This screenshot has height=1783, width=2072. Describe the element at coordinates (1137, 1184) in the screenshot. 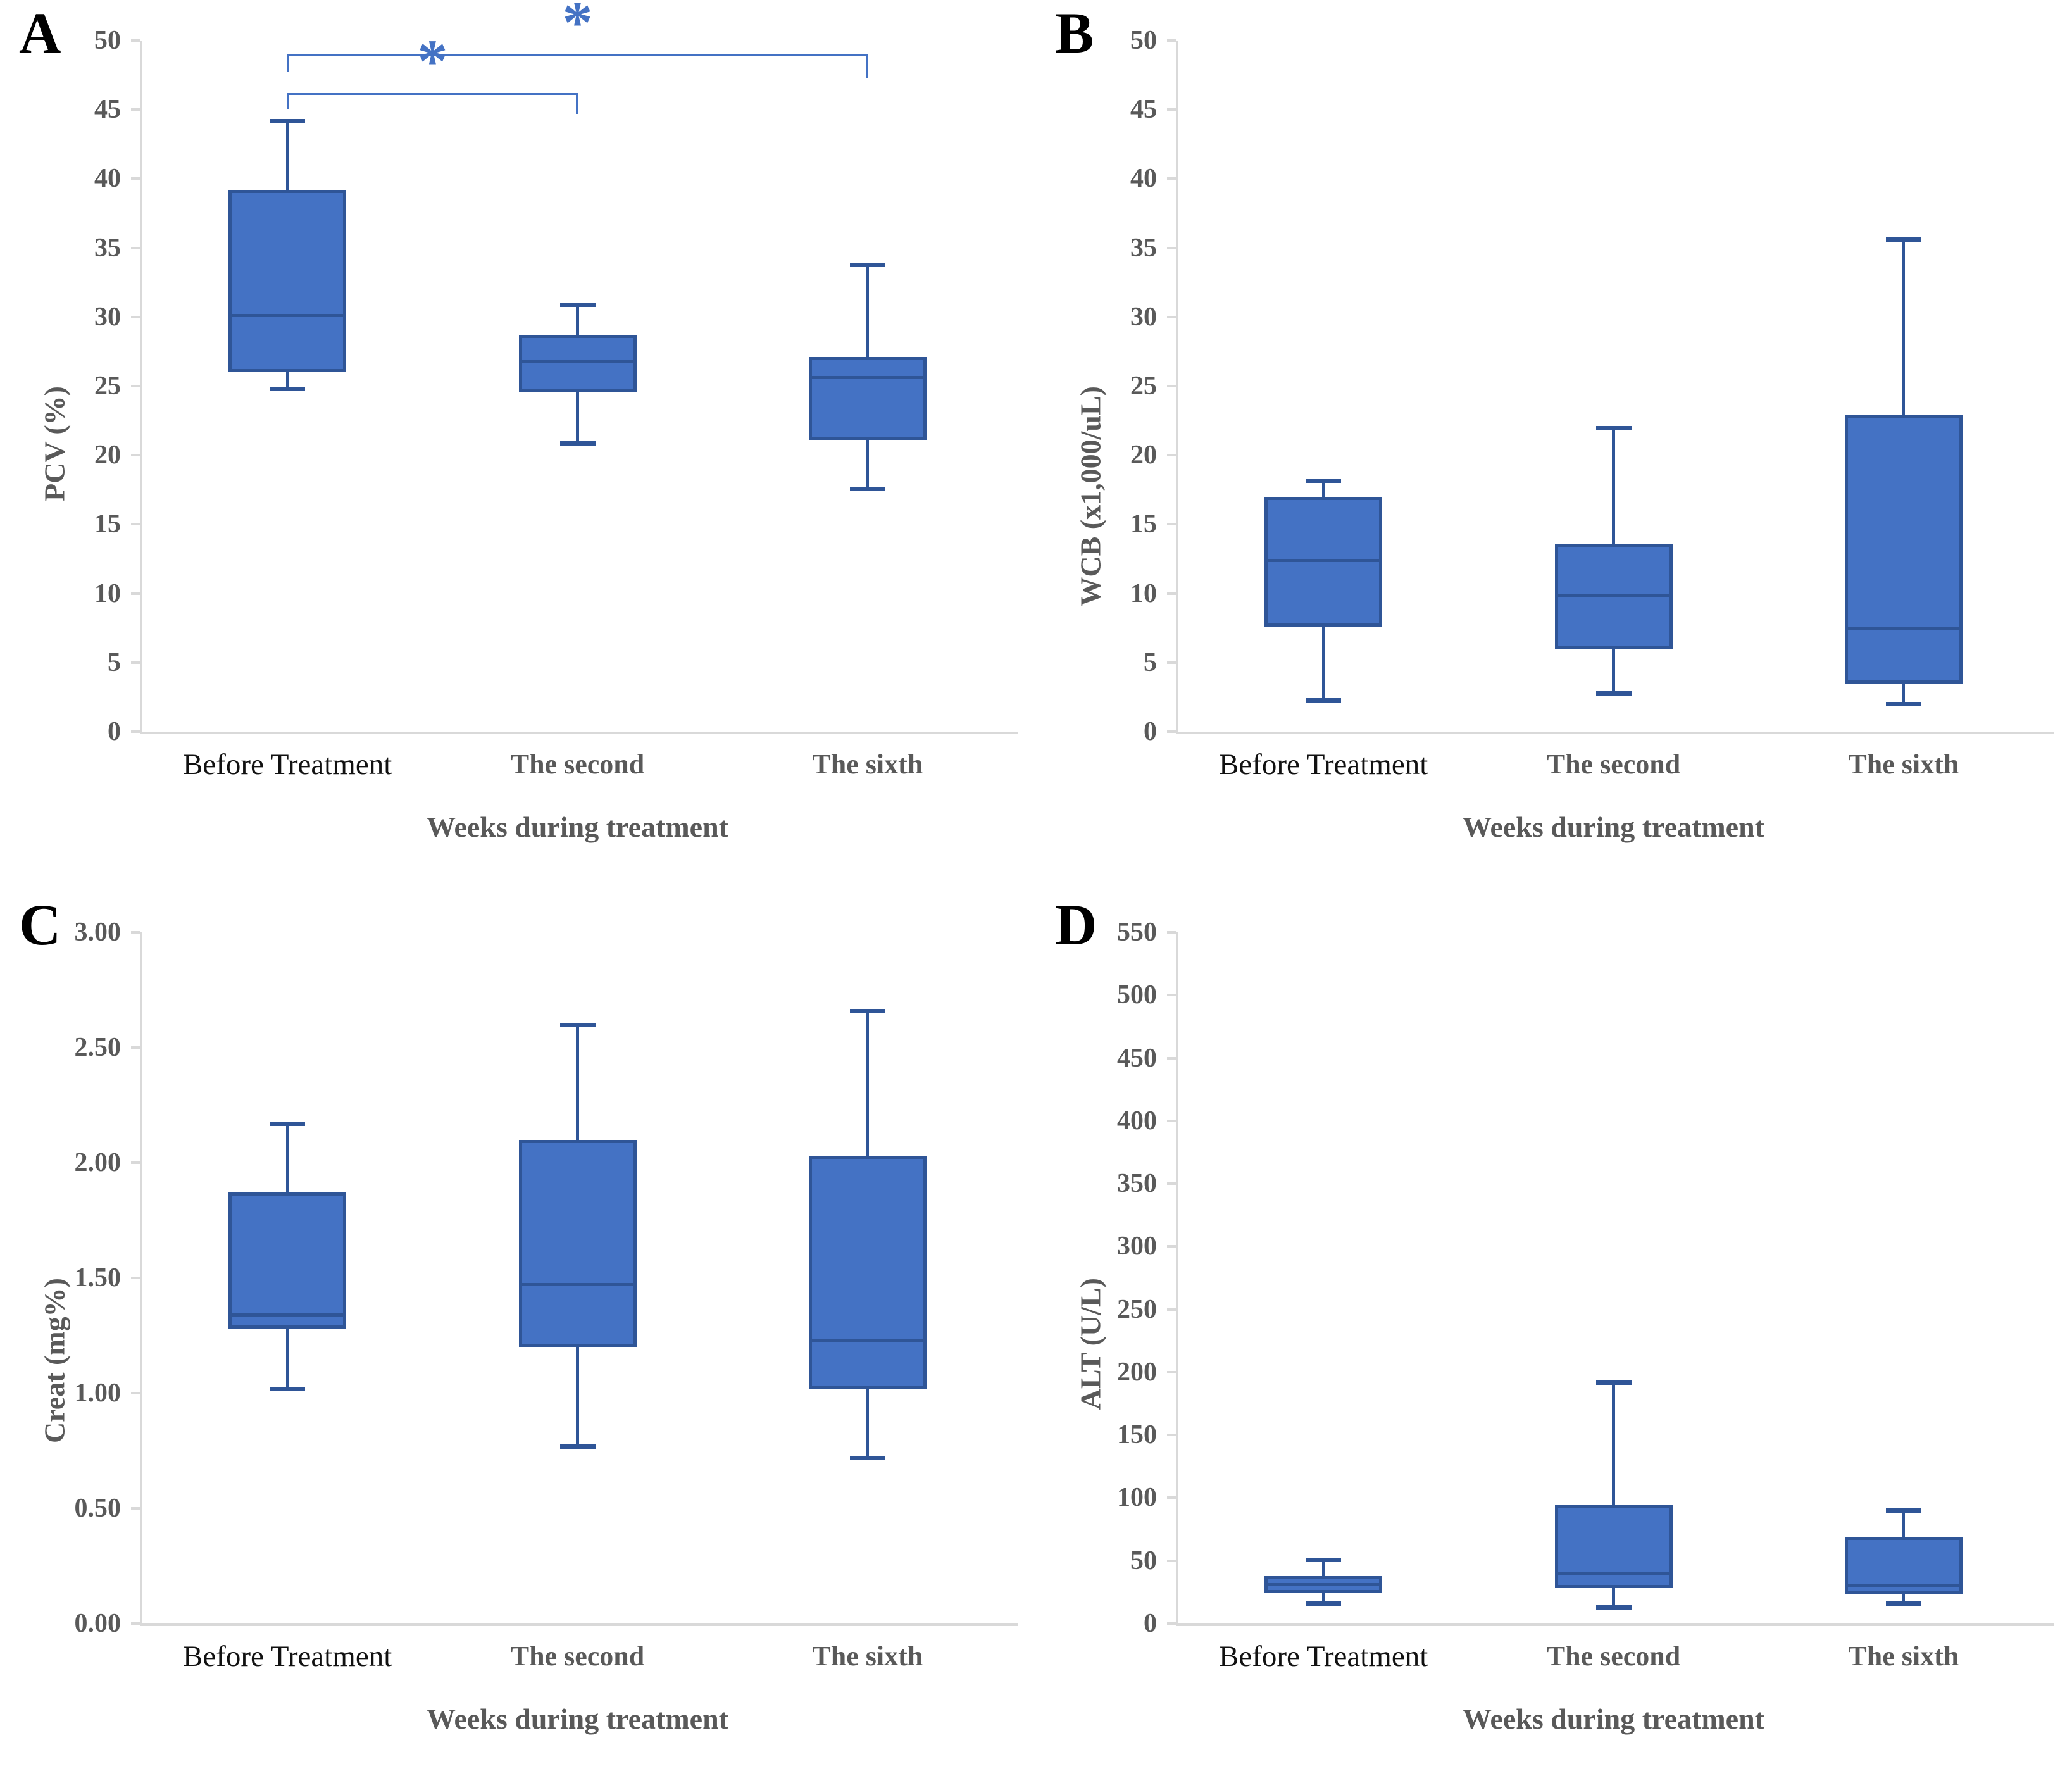

I see `y-tick-label: 350` at that location.